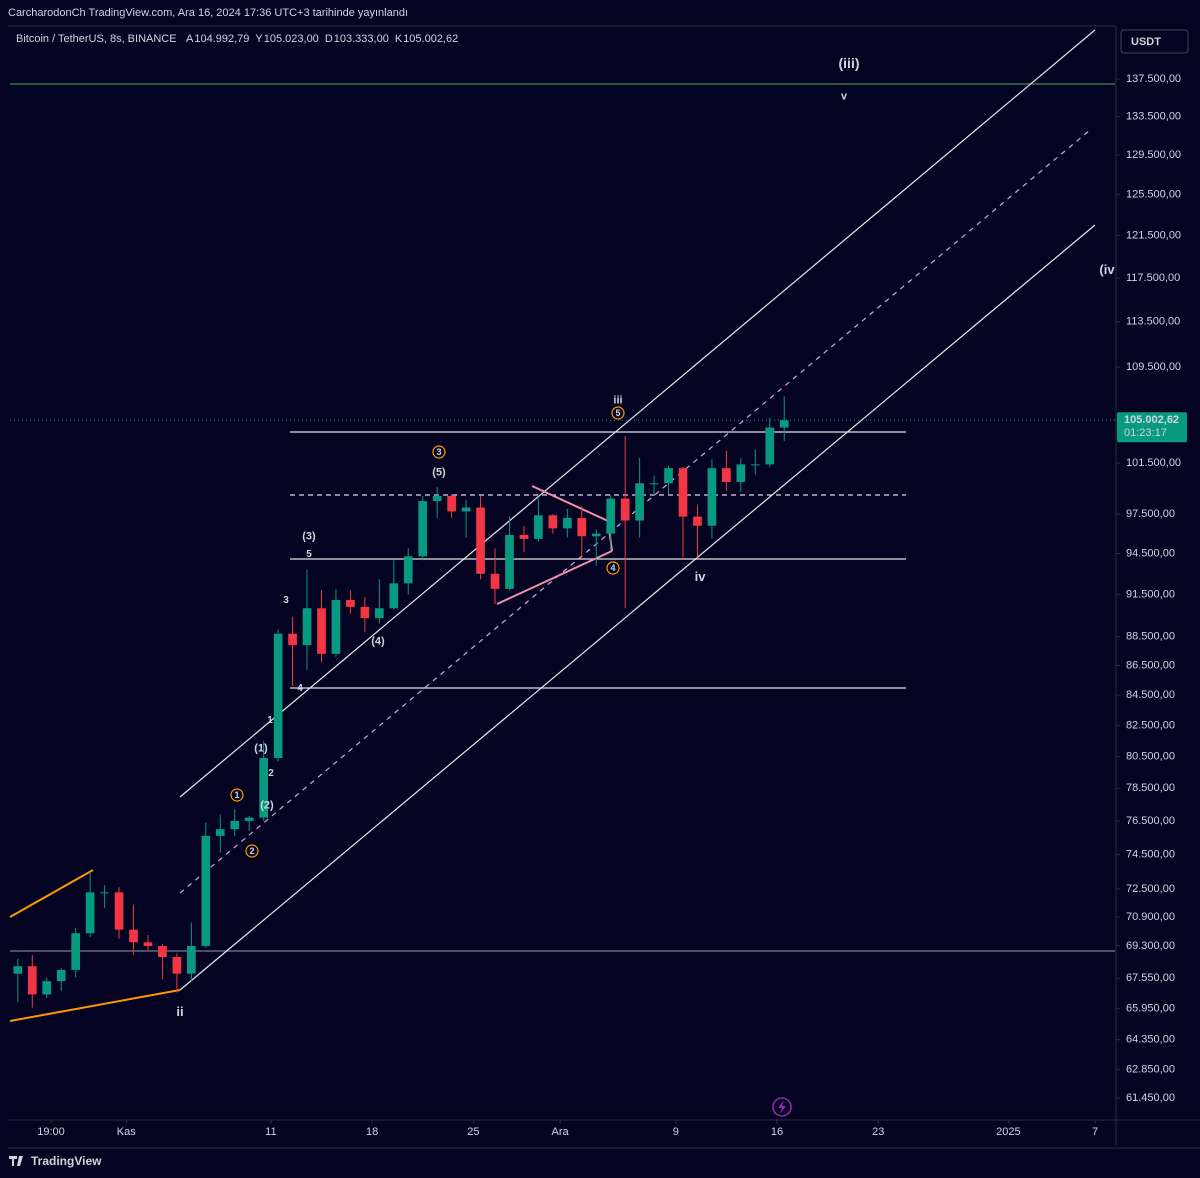 This screenshot has height=1178, width=1200. Describe the element at coordinates (51, 1132) in the screenshot. I see `x-tick-label: 19:00` at that location.